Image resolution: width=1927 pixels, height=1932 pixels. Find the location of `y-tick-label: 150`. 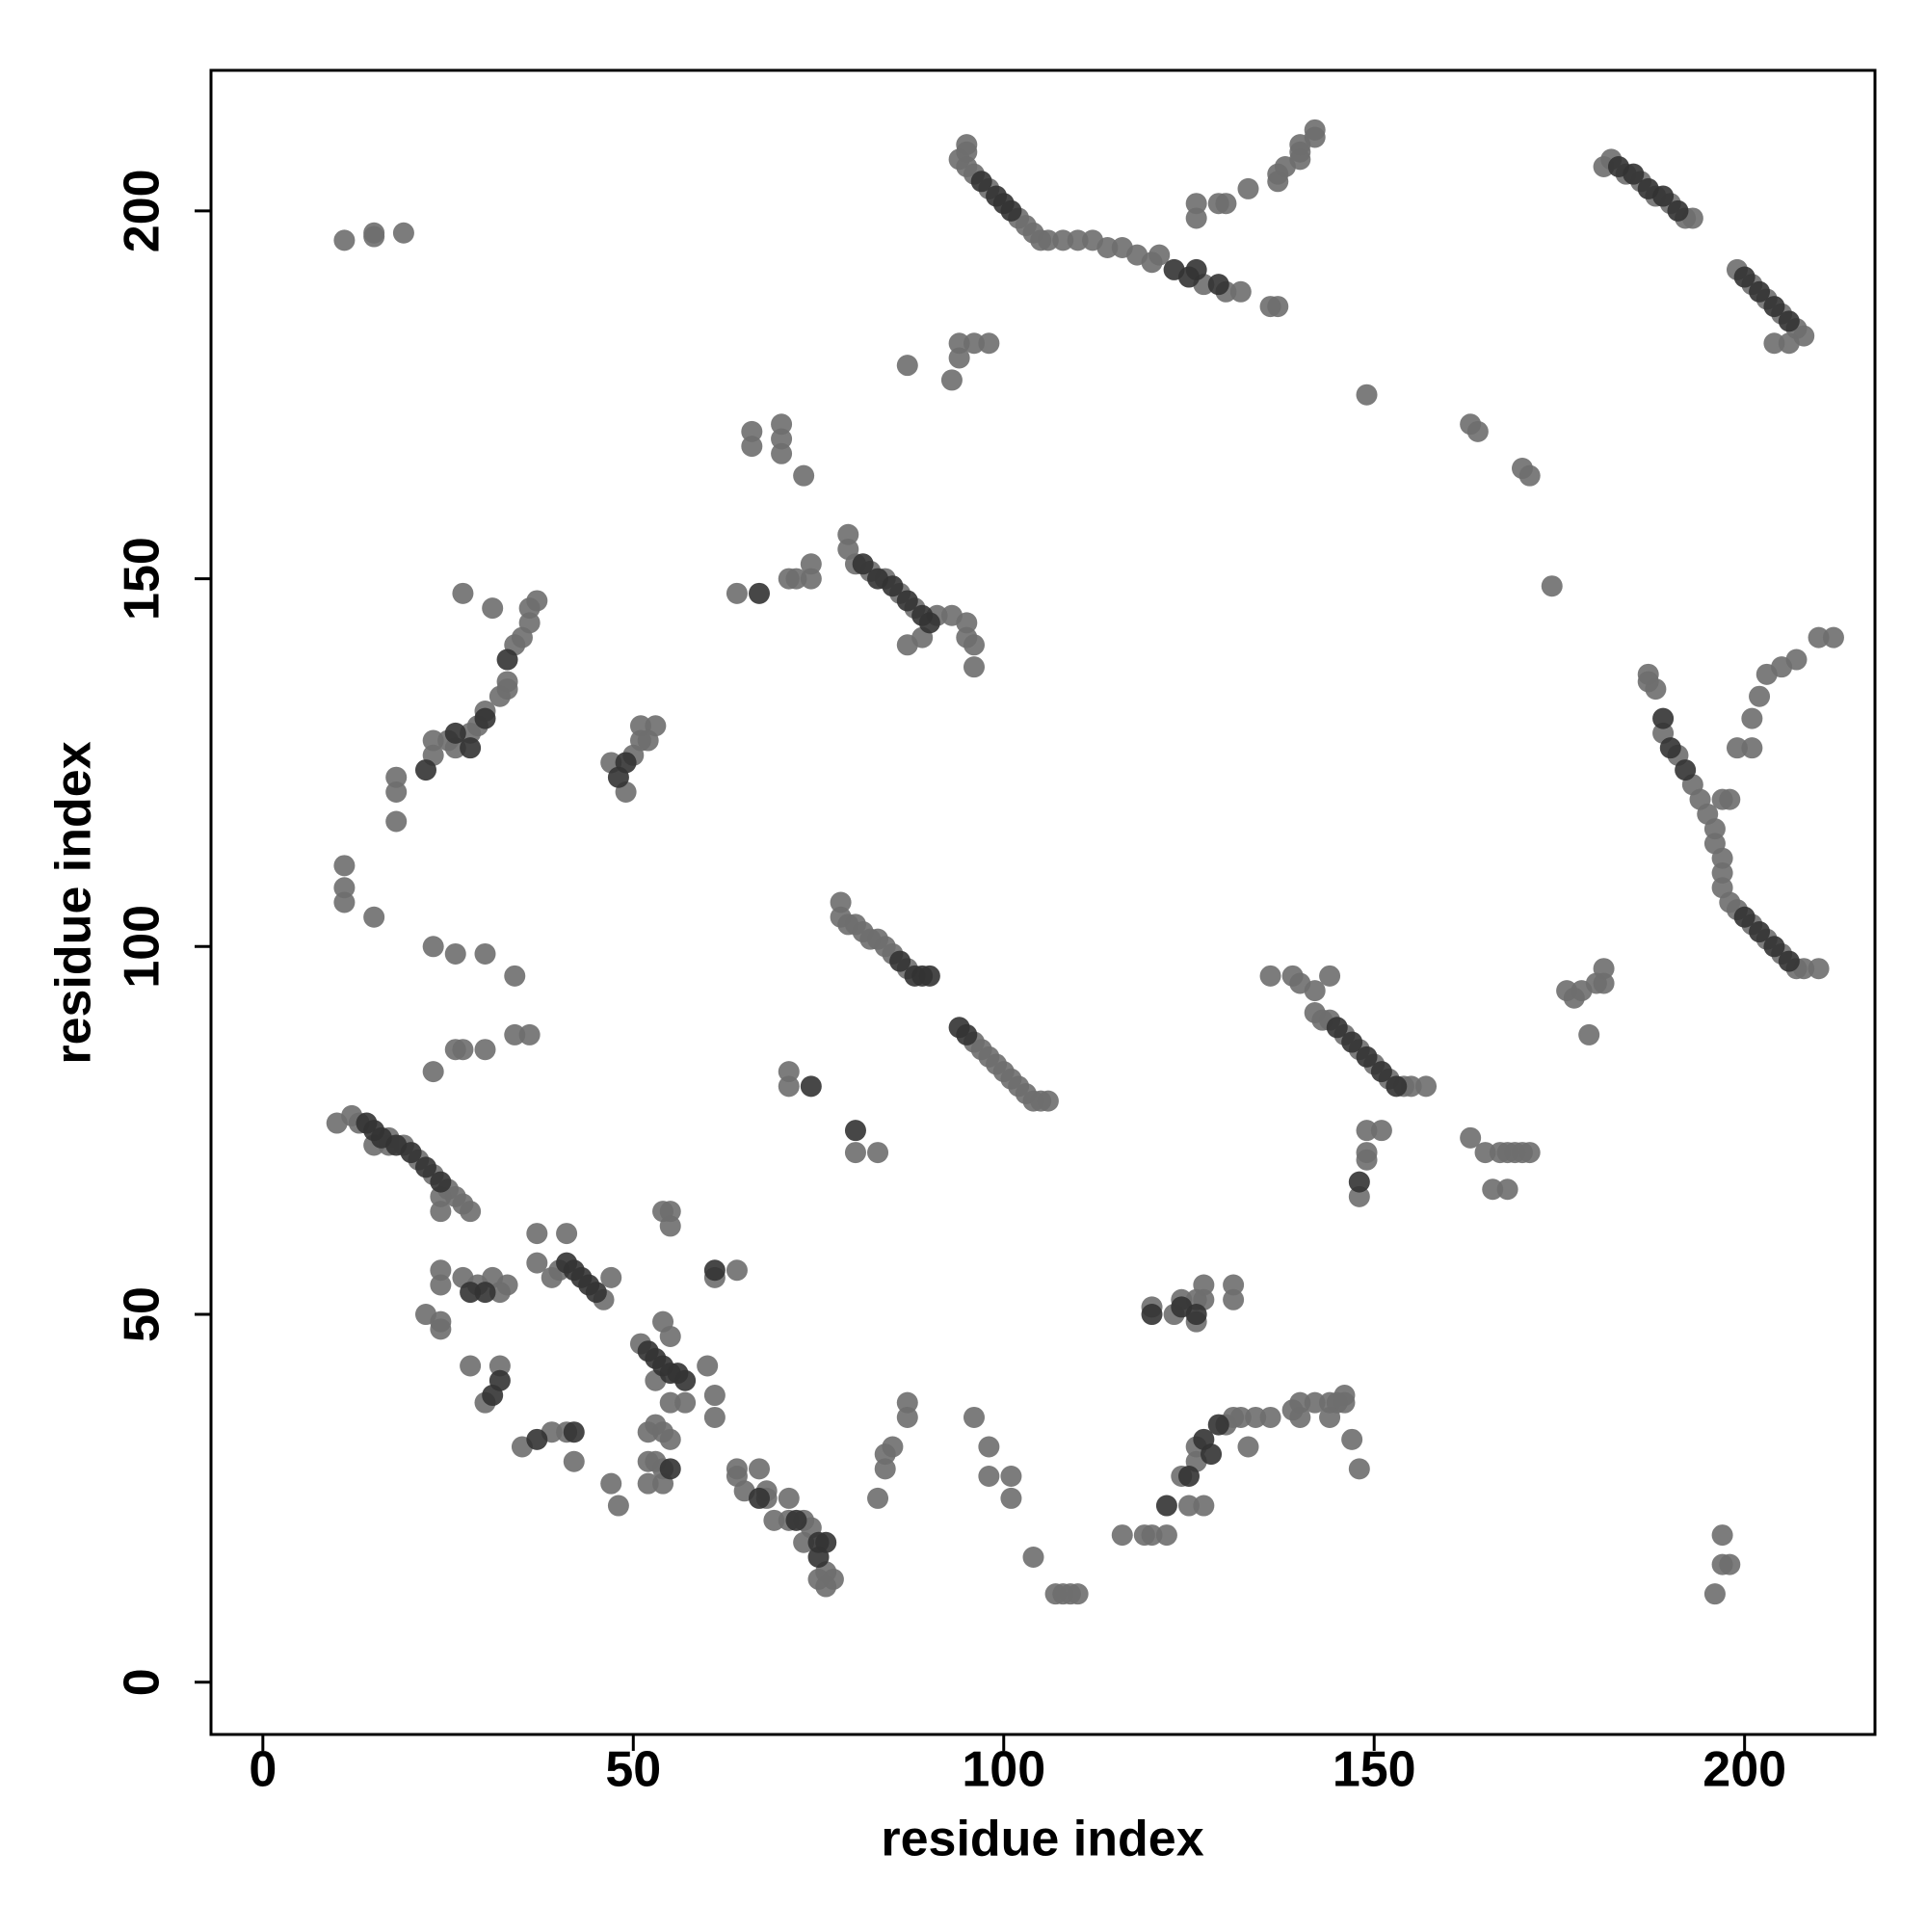

y-tick-label: 150 is located at coordinates (143, 579).